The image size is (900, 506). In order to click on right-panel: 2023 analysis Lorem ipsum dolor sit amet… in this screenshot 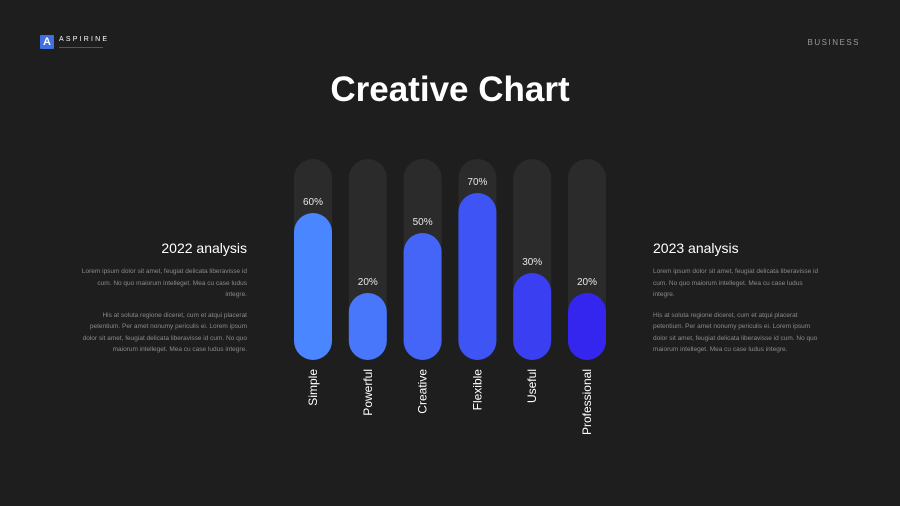, I will do `click(738, 302)`.